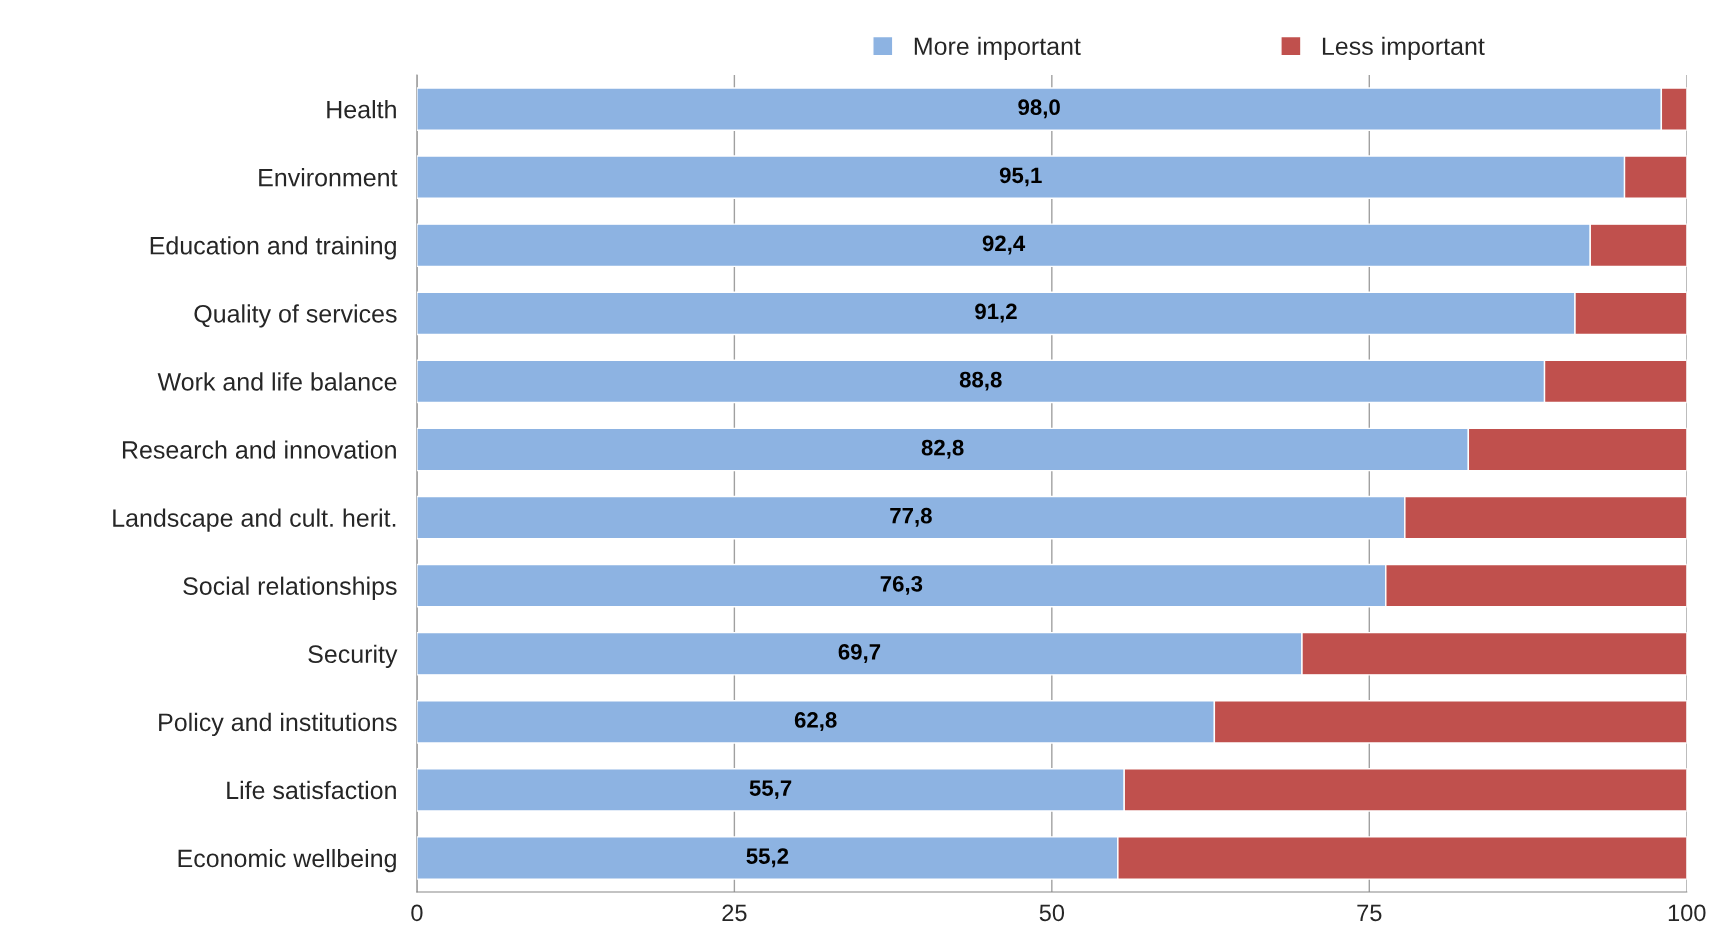 The width and height of the screenshot is (1730, 950). What do you see at coordinates (1687, 913) in the screenshot?
I see `x-tick-label: 100` at bounding box center [1687, 913].